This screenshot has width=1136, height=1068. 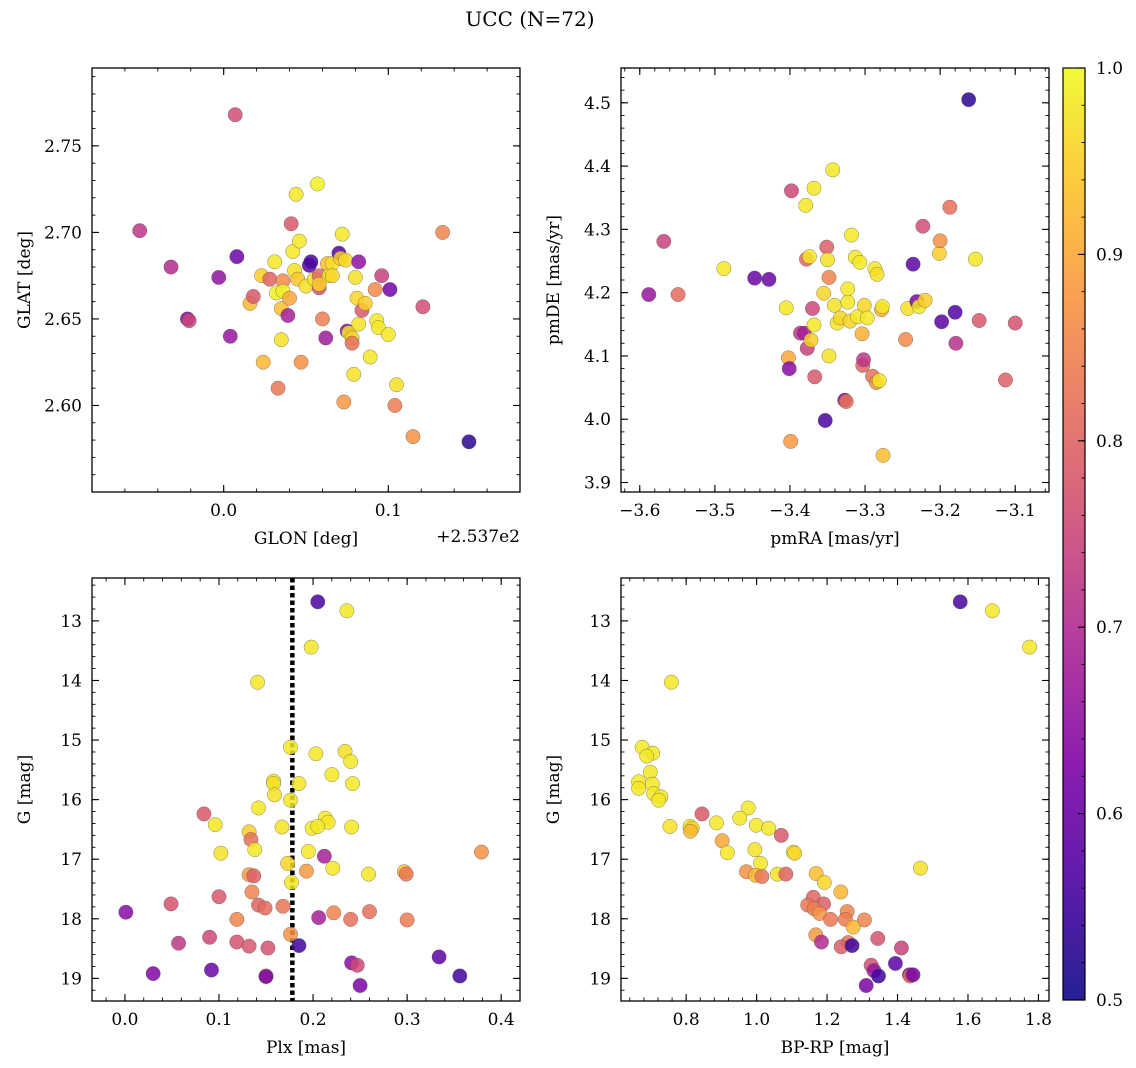 I want to click on x-axis-label: Plx [mas], so click(x=306, y=1048).